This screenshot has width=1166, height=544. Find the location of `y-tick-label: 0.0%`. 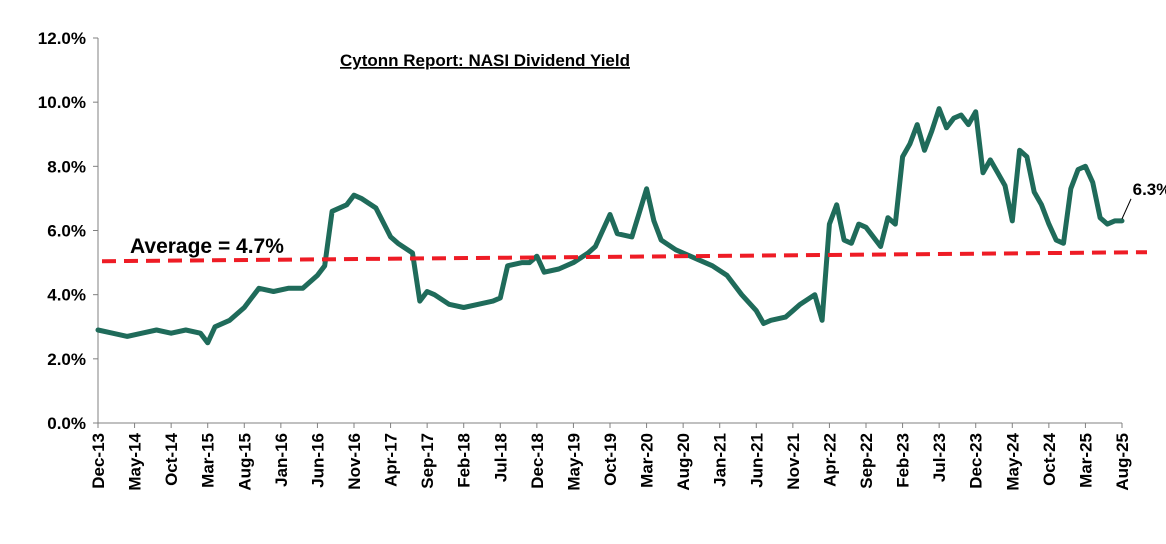

y-tick-label: 0.0% is located at coordinates (66, 423).